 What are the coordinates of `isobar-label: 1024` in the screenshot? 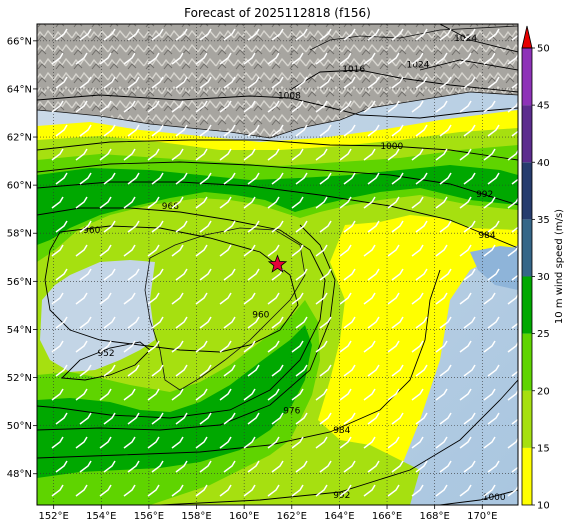 It's located at (418, 65).